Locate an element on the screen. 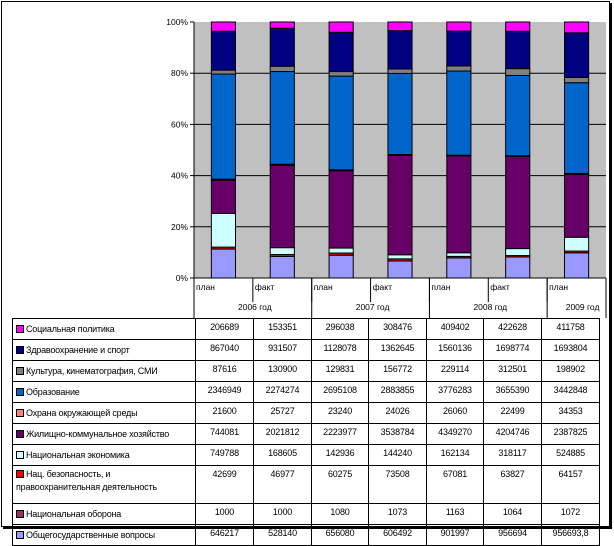 Image resolution: width=614 pixels, height=546 pixels. y-tick-label: 60% is located at coordinates (179, 124).